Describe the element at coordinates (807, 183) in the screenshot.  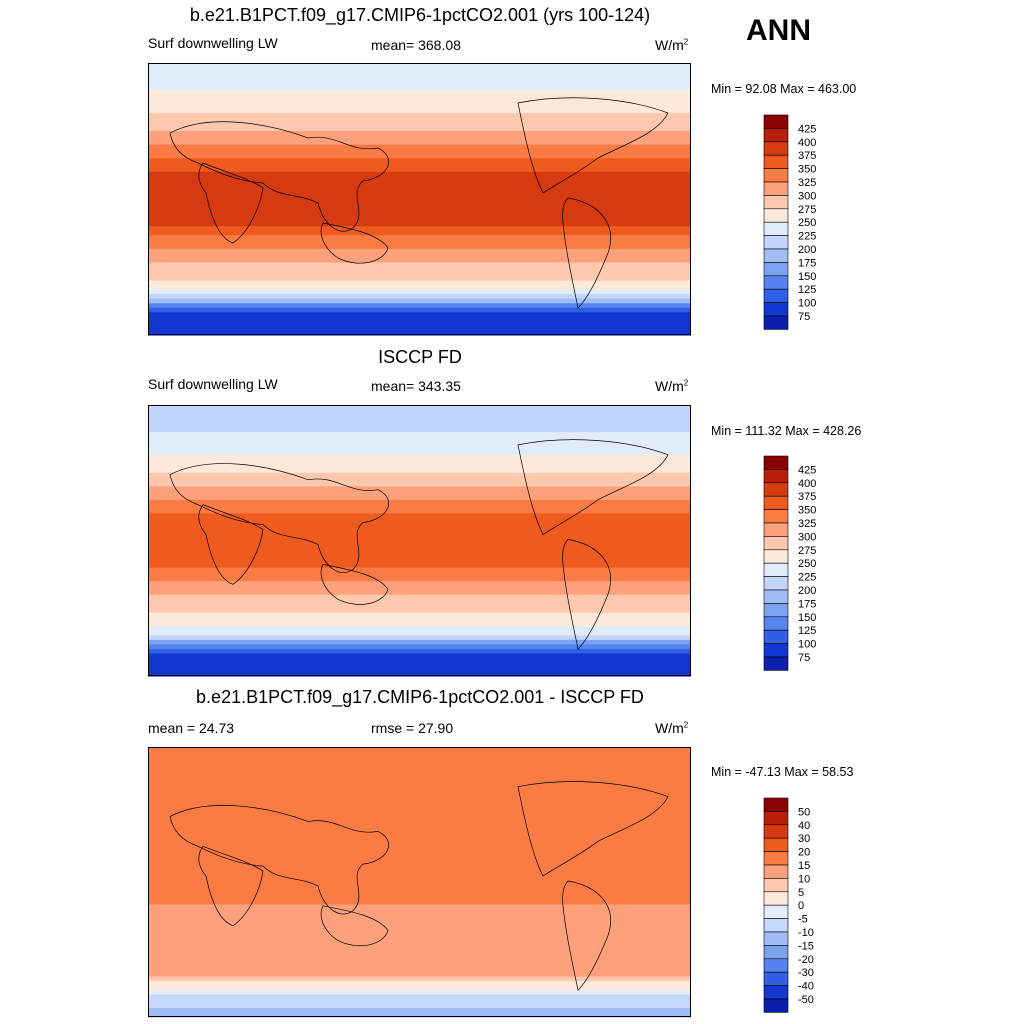
I see `colorbar-tick-label: 325` at that location.